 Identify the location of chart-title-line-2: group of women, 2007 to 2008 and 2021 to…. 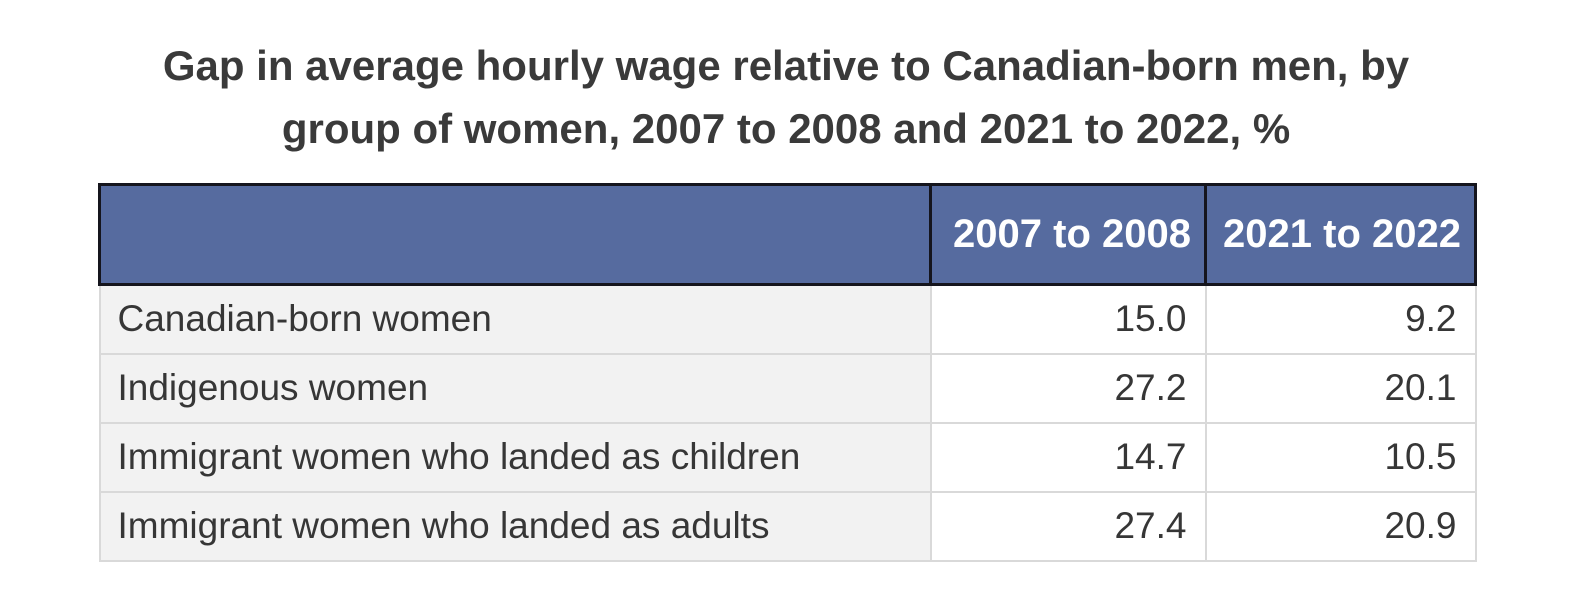
(786, 128).